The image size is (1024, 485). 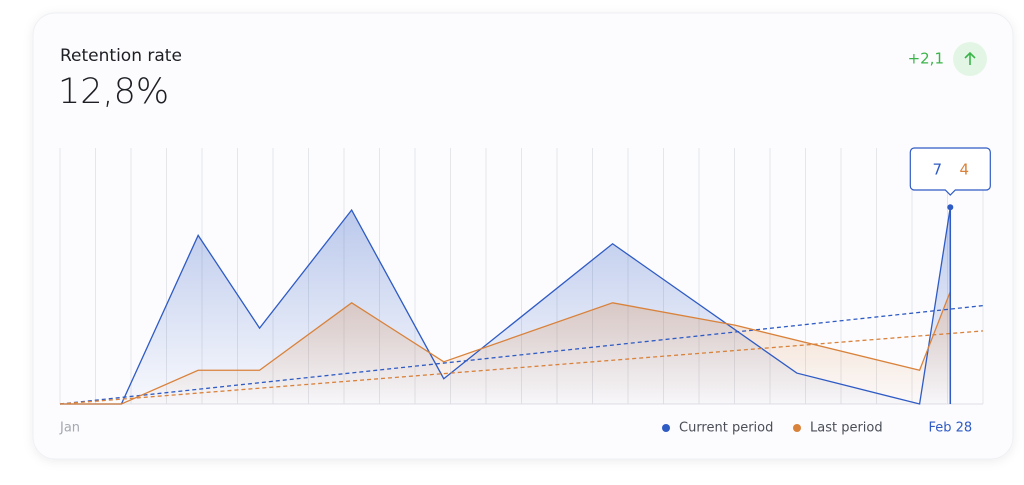 I want to click on tooltip-value: 4, so click(x=965, y=170).